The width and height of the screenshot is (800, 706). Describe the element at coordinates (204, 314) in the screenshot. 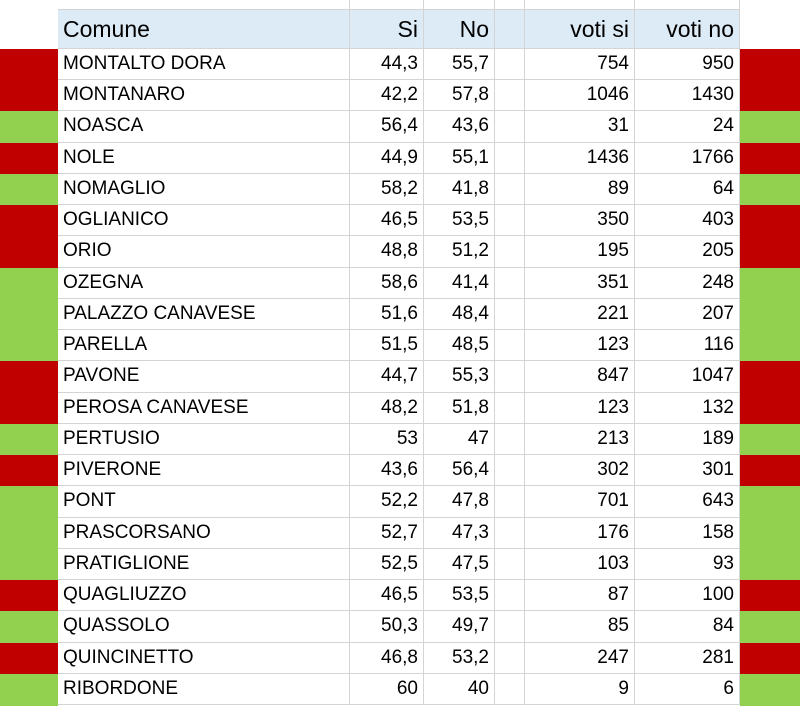

I see `cell: PALAZZO CANAVESE` at that location.